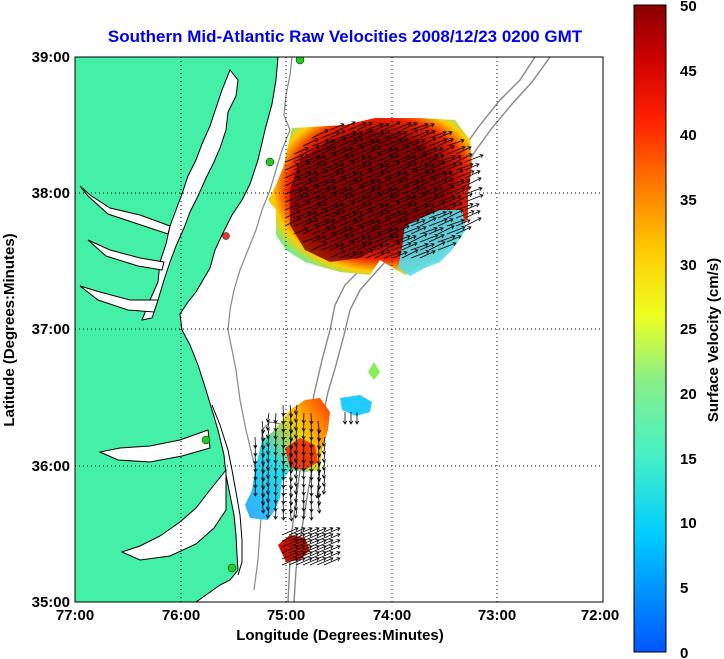 The height and width of the screenshot is (659, 724). Describe the element at coordinates (374, 371) in the screenshot. I see `velocity-field-isolated` at that location.